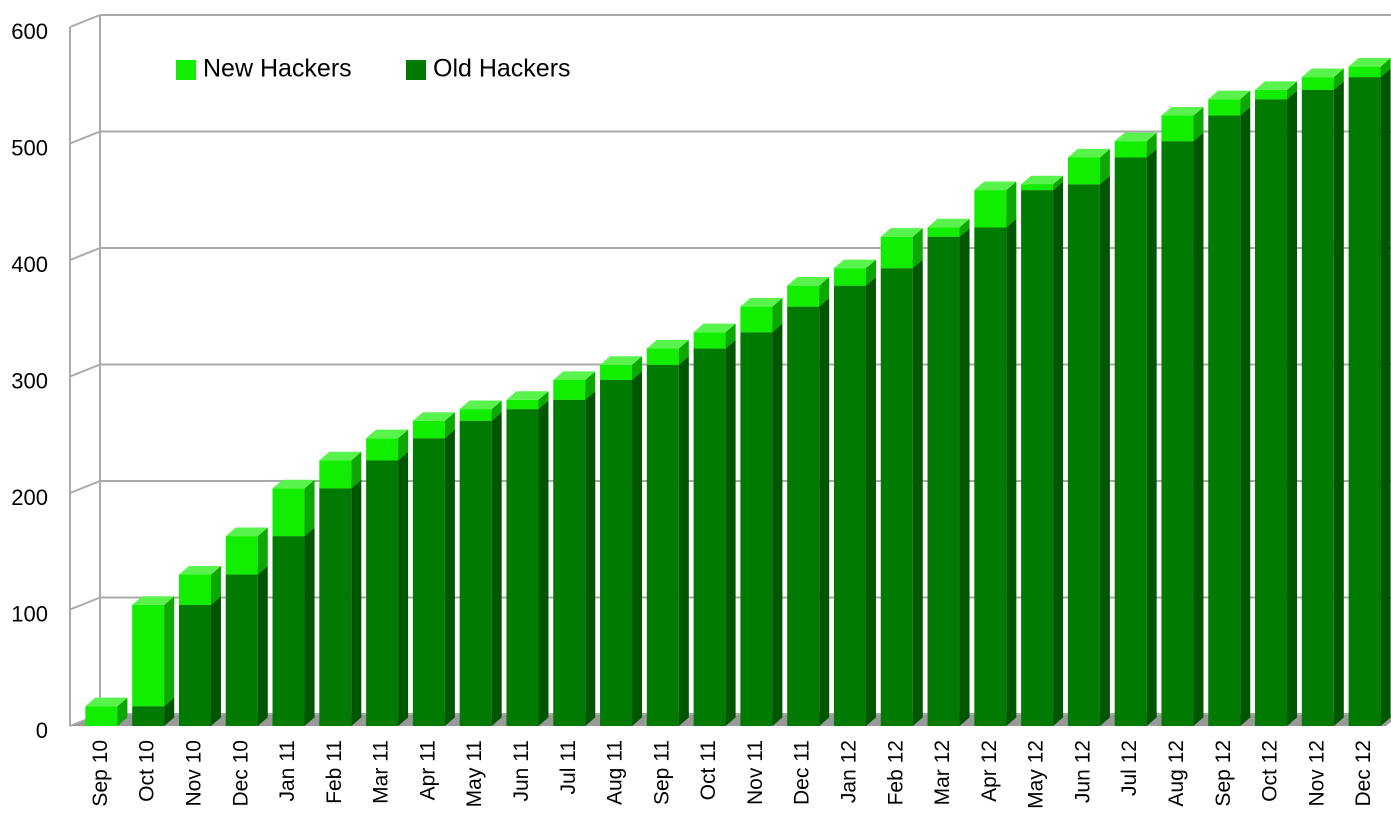 This screenshot has height=825, width=1391. I want to click on x-tick-label: Sep 12, so click(1223, 773).